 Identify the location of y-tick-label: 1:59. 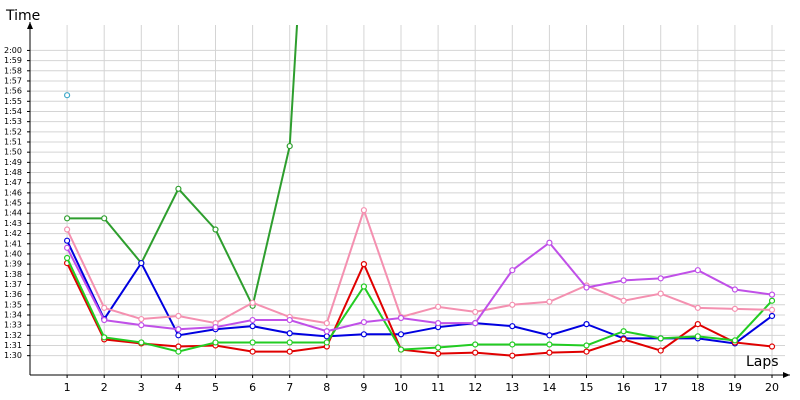
(13, 60).